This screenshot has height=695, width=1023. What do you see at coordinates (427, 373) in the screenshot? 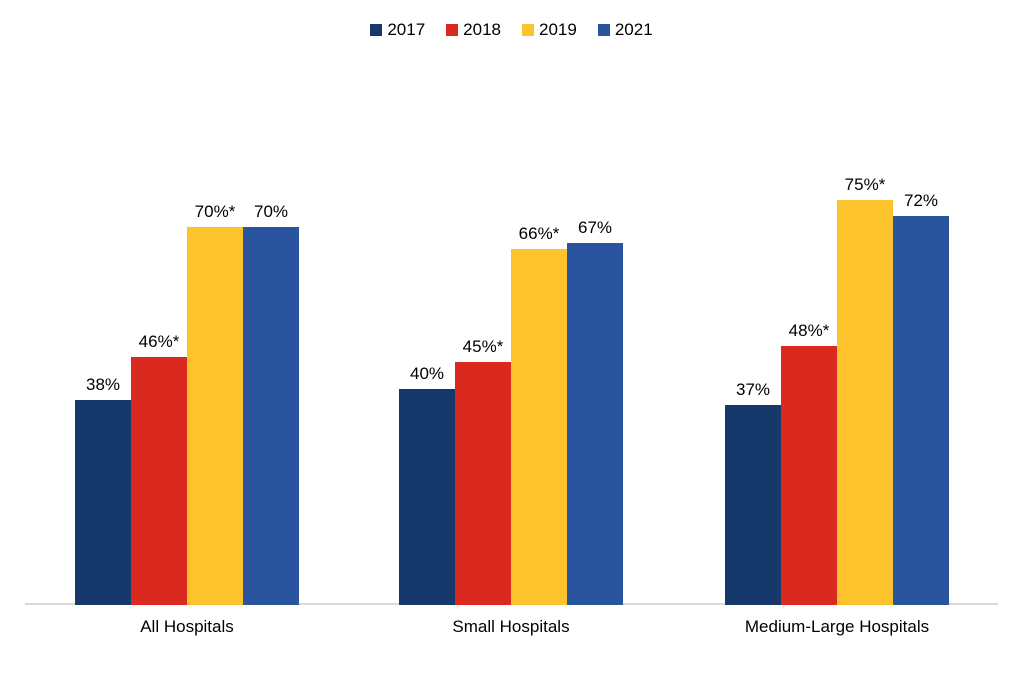
I see `data-label: 40%` at bounding box center [427, 373].